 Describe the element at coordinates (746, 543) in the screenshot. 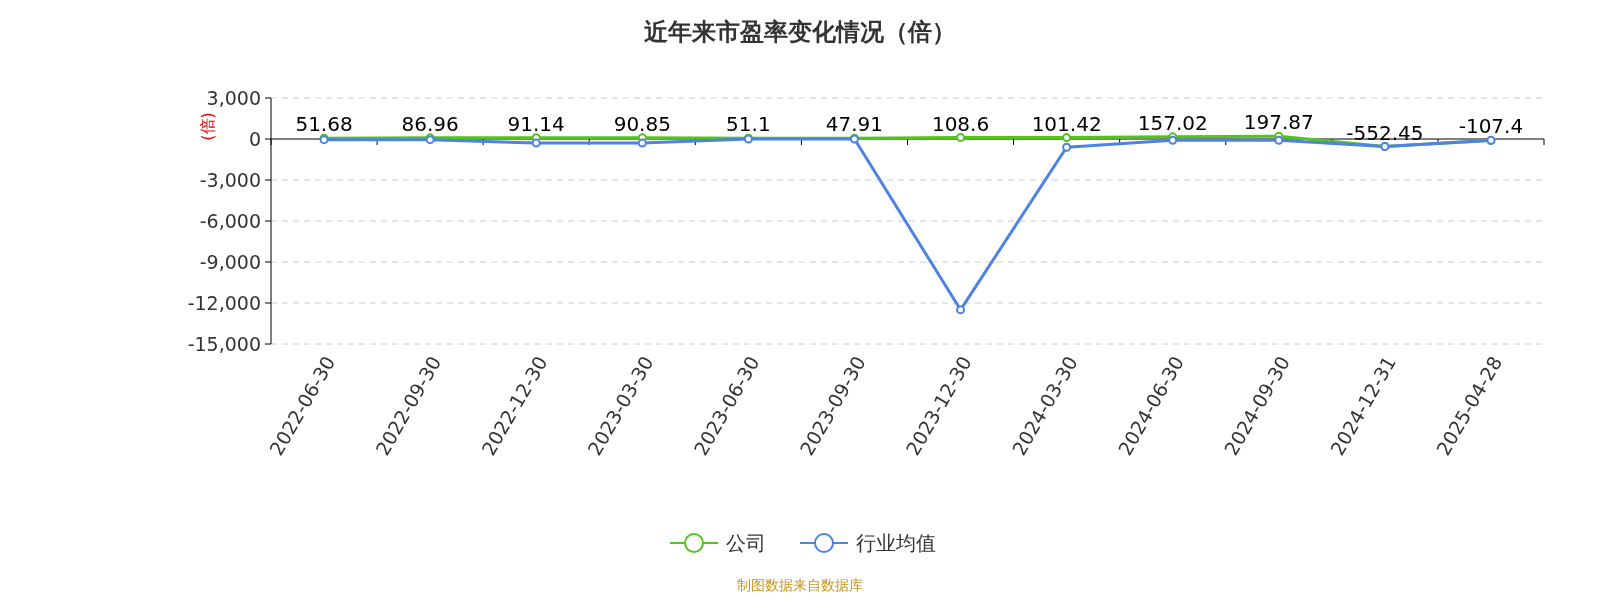

I see `legend-label: 公司` at that location.